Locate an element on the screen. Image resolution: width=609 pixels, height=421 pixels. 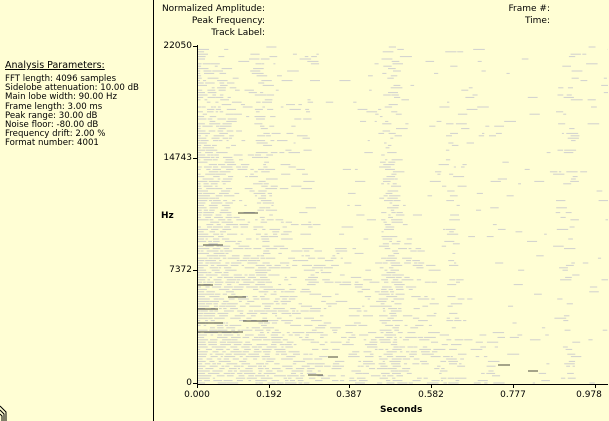
x-tick-label-4: 0.777 is located at coordinates (513, 395).